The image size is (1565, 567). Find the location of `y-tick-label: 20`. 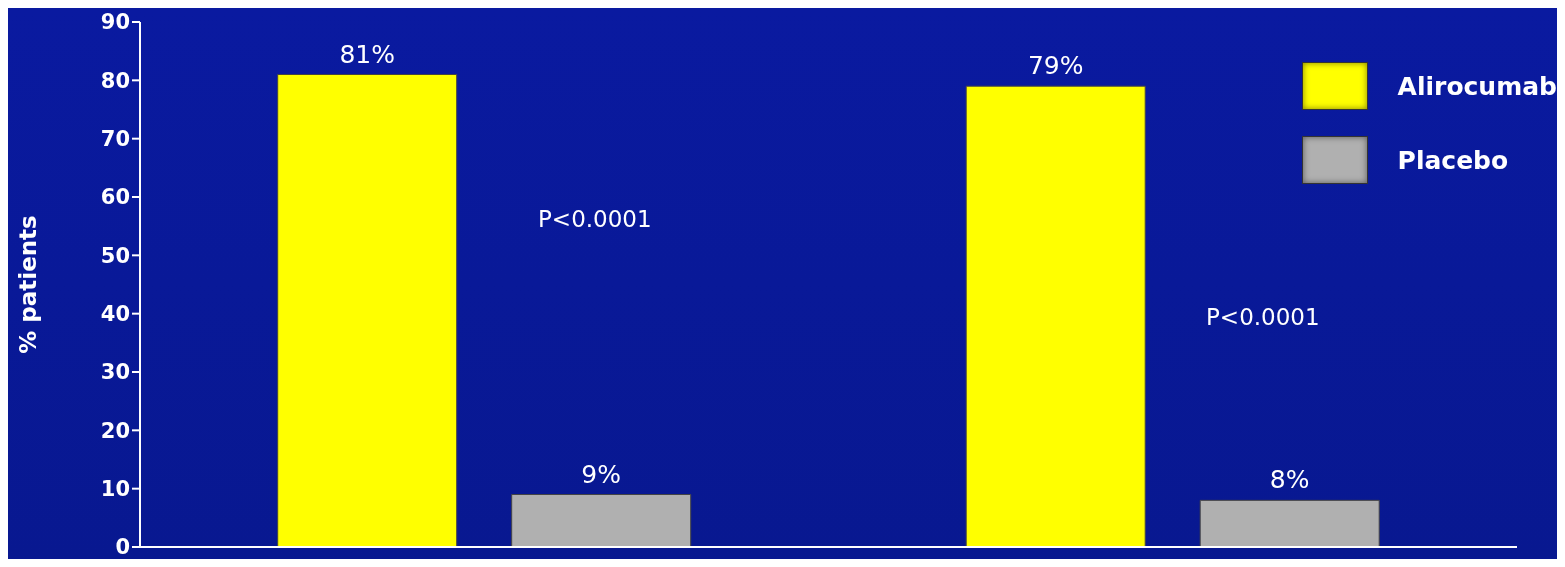

y-tick-label: 20 is located at coordinates (115, 430).